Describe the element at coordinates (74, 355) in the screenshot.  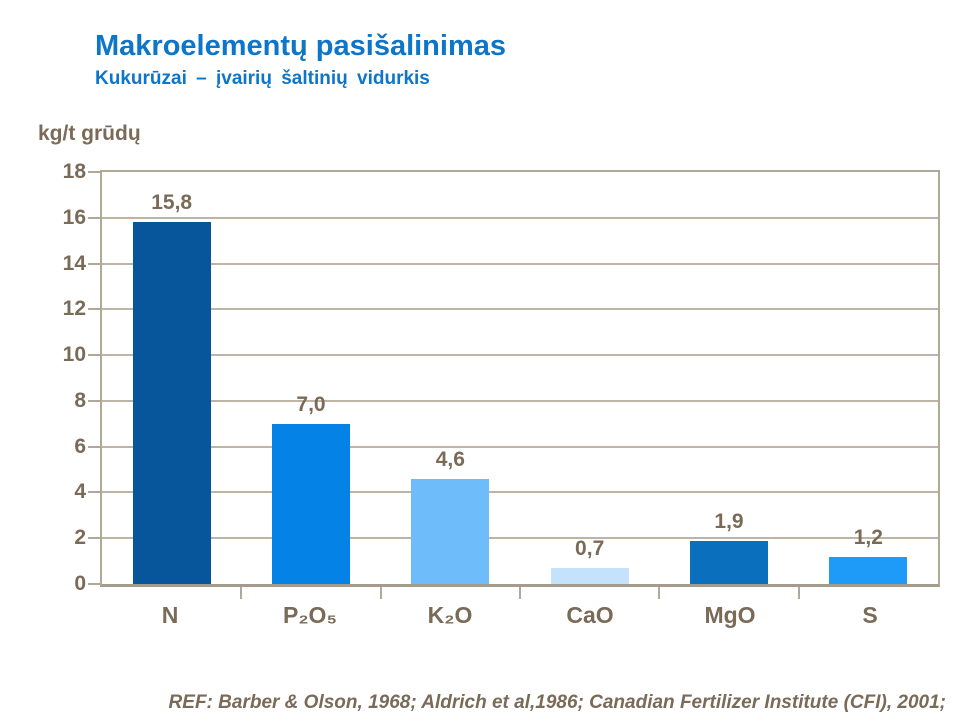
I see `y-tick-label: 10` at that location.